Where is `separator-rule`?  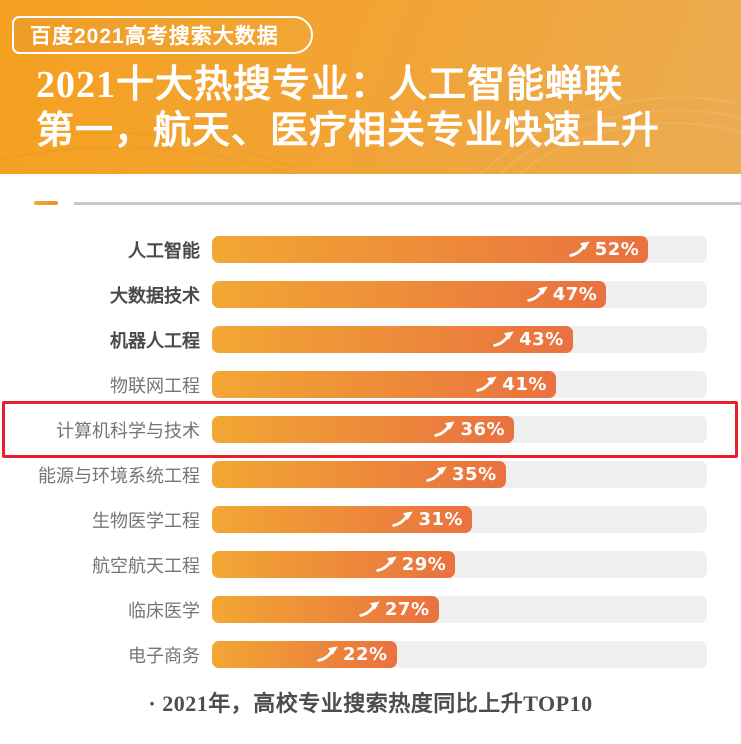 separator-rule is located at coordinates (407, 203).